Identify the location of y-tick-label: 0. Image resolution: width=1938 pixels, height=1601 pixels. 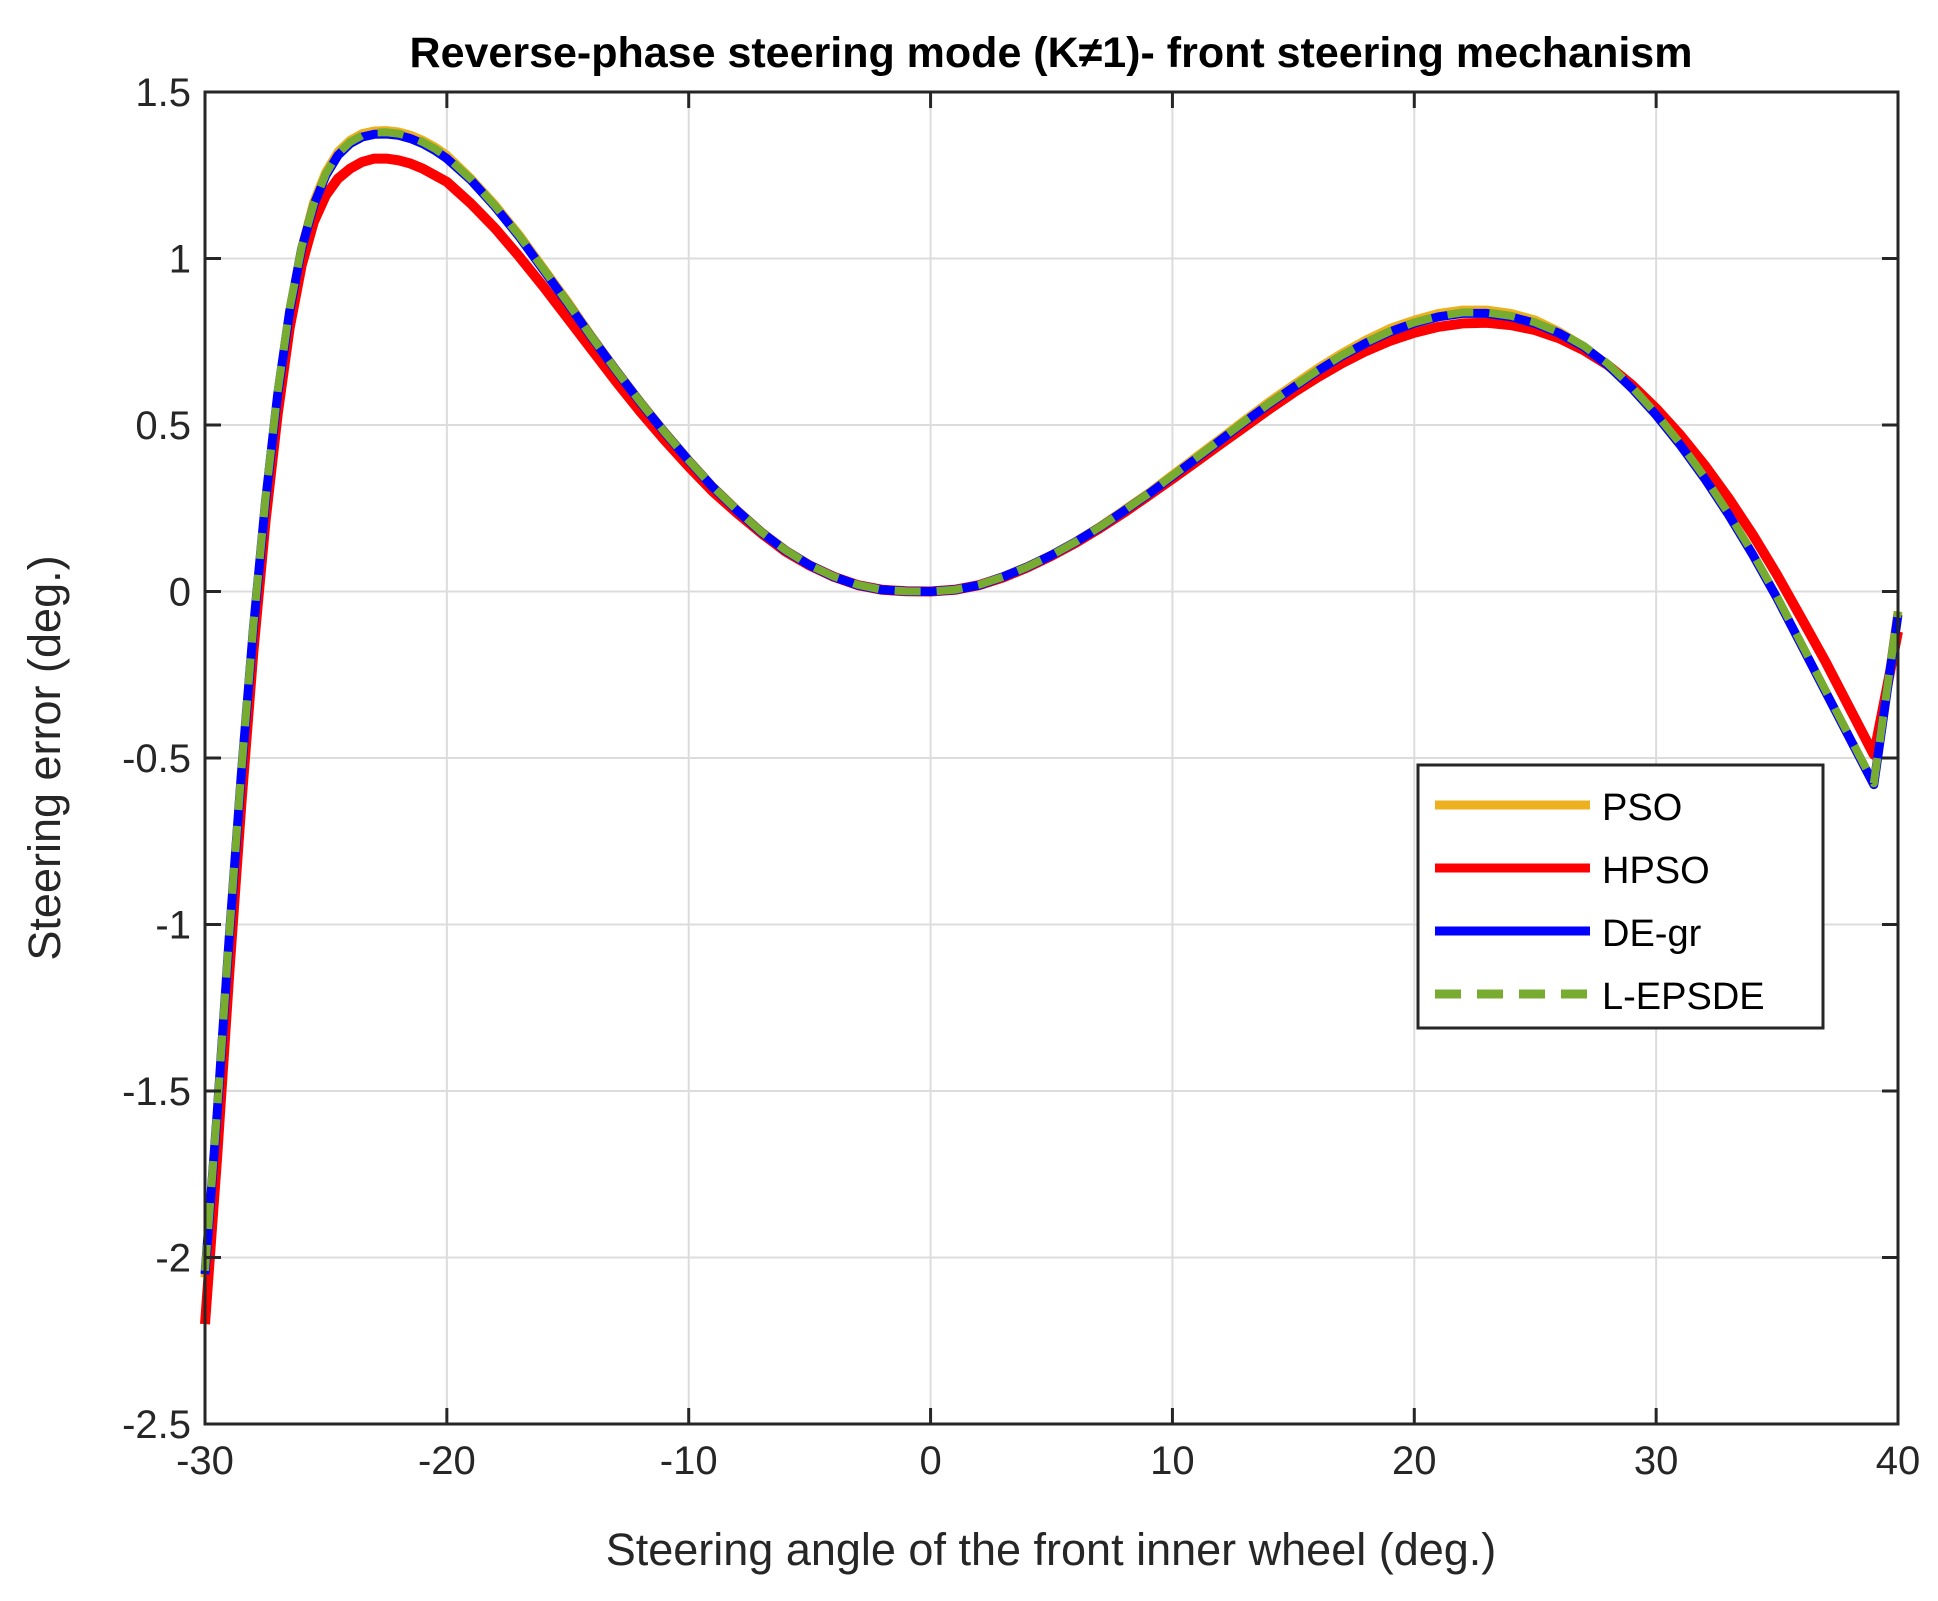
(180, 593).